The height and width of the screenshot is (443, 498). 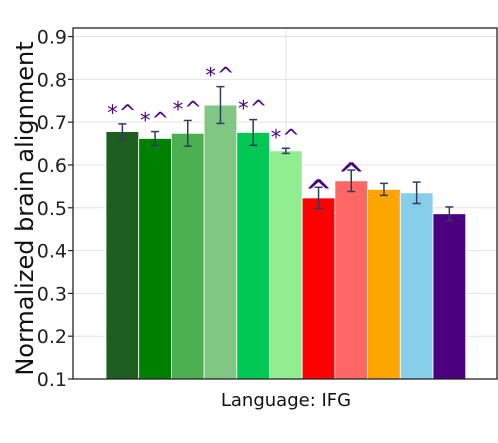 I want to click on y-tick-label: 0.2, so click(x=52, y=337).